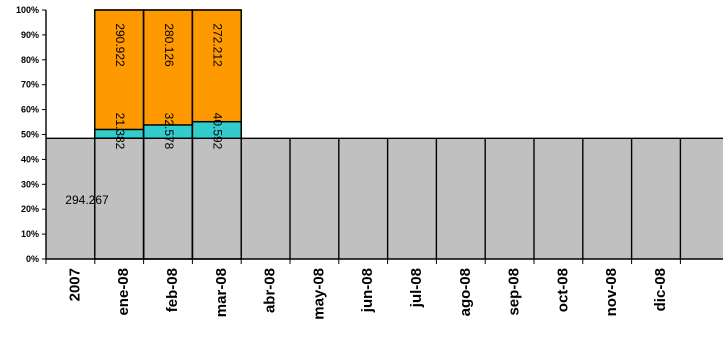 This screenshot has height=352, width=723. What do you see at coordinates (74, 284) in the screenshot?
I see `x-tick-label: 2007` at bounding box center [74, 284].